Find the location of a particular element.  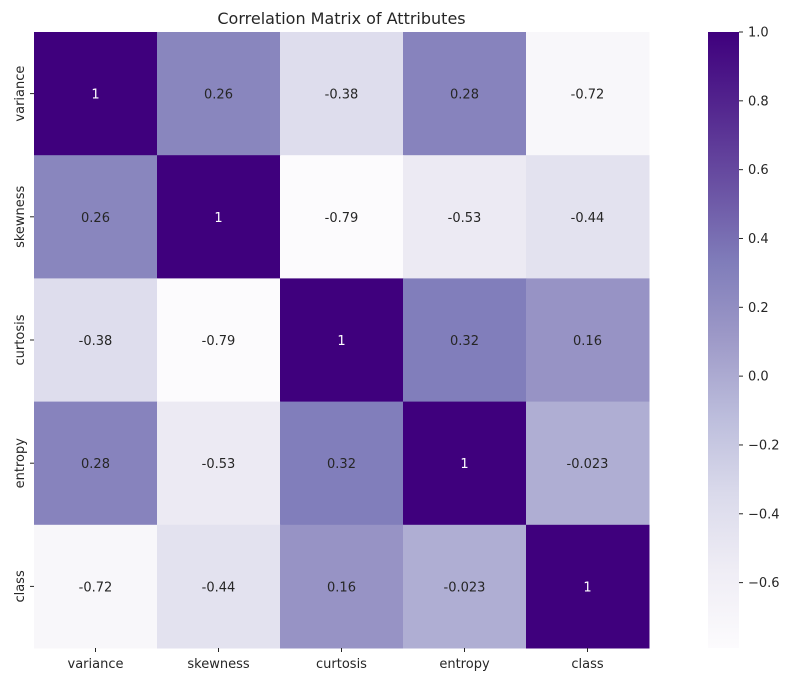

x-tick-label: curtosis is located at coordinates (341, 664).